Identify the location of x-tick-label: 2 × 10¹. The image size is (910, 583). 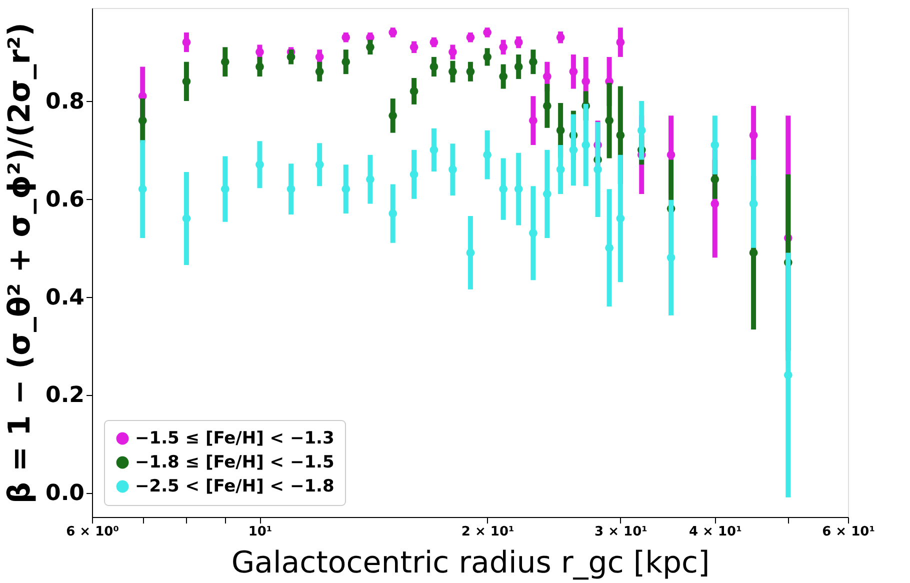
(487, 532).